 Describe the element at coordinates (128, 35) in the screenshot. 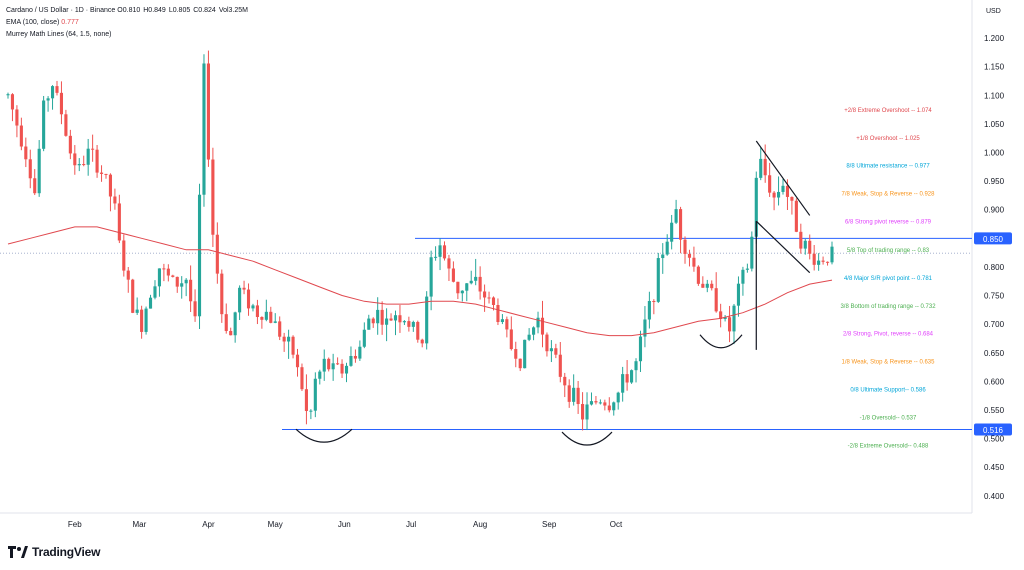

I see `murrey-row: Murrey Math Lines (64, 1.5, none)` at that location.